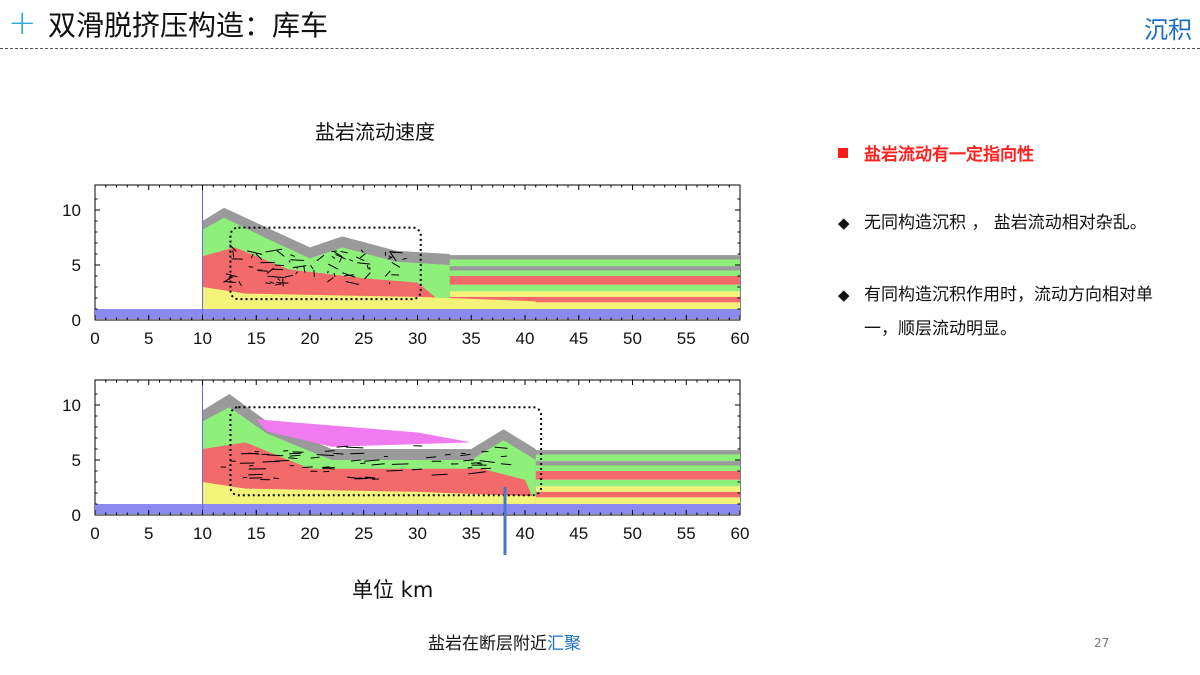  What do you see at coordinates (471, 533) in the screenshot?
I see `x-tick-label: 35` at bounding box center [471, 533].